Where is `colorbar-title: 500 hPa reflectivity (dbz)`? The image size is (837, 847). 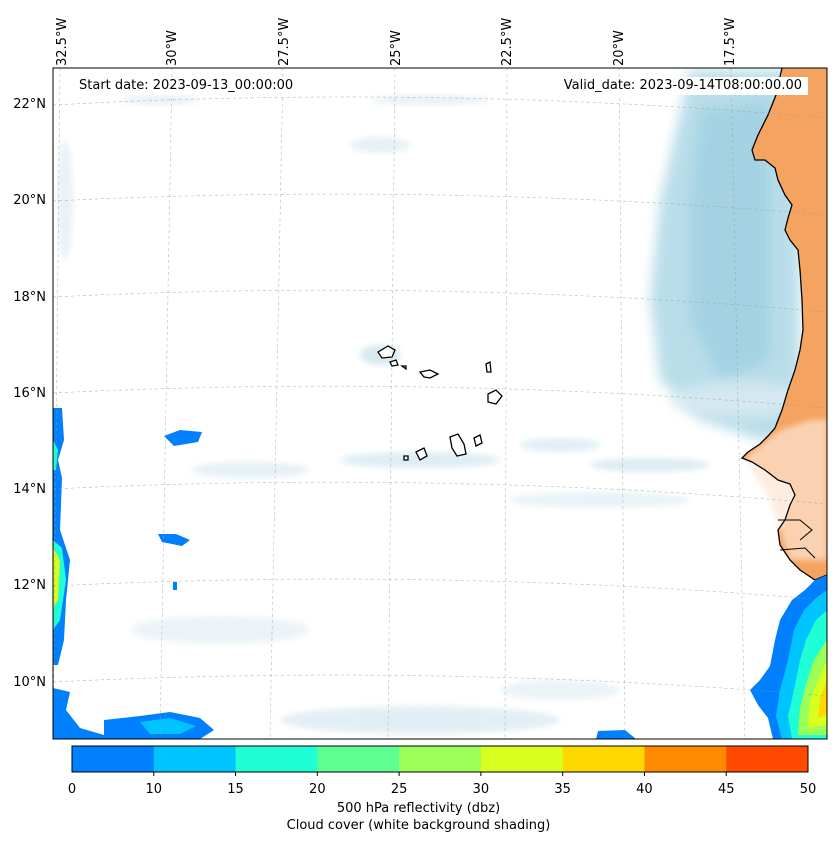 colorbar-title: 500 hPa reflectivity (dbz) is located at coordinates (418, 808).